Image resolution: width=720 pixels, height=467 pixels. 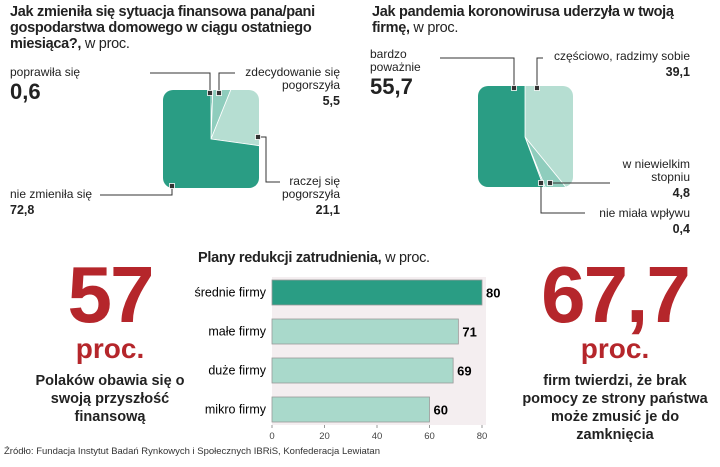 I want to click on value-label: 39,1, so click(x=677, y=72).